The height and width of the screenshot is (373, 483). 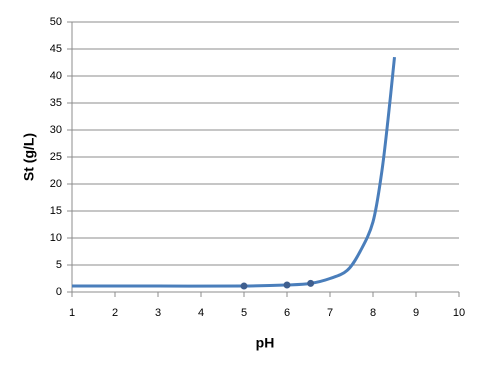 I want to click on y-axis-title: St (g/L), so click(x=29, y=157).